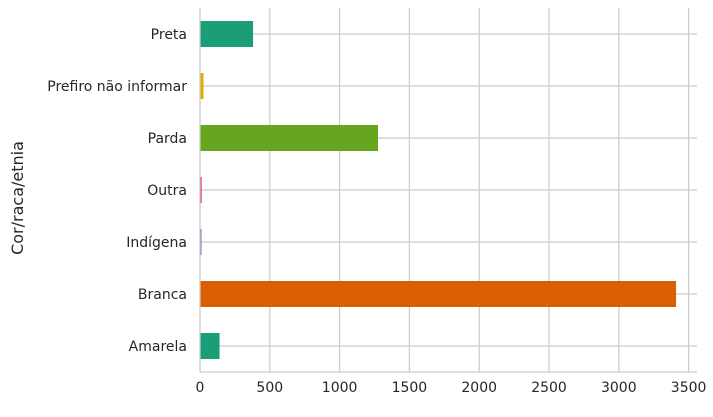  What do you see at coordinates (117, 87) in the screenshot?
I see `y-tick-label: Prefiro não informar` at bounding box center [117, 87].